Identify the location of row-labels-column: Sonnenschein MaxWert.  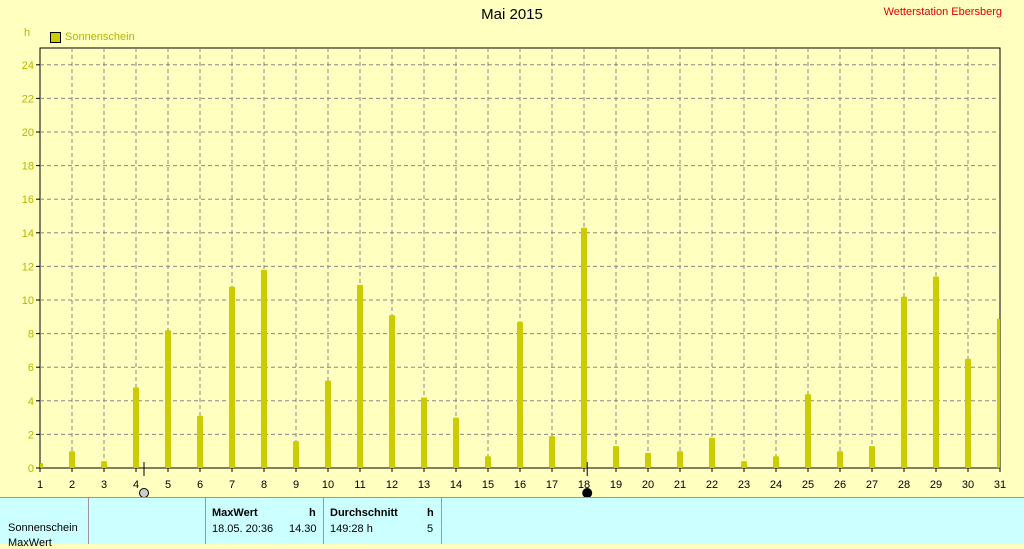
(44, 523).